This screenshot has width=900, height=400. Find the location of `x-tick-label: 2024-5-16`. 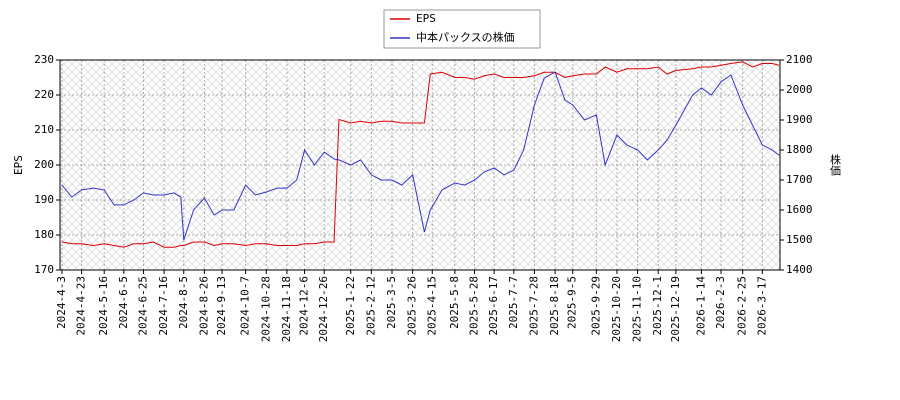

x-tick-label: 2024-5-16 is located at coordinates (103, 306).